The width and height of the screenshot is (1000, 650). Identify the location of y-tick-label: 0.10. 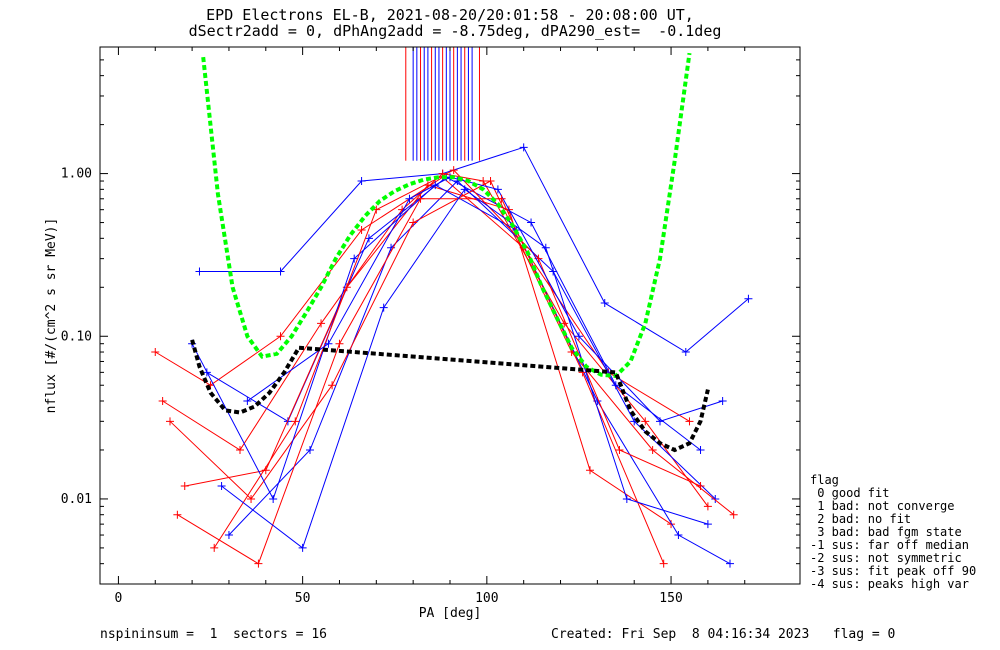
(76, 336).